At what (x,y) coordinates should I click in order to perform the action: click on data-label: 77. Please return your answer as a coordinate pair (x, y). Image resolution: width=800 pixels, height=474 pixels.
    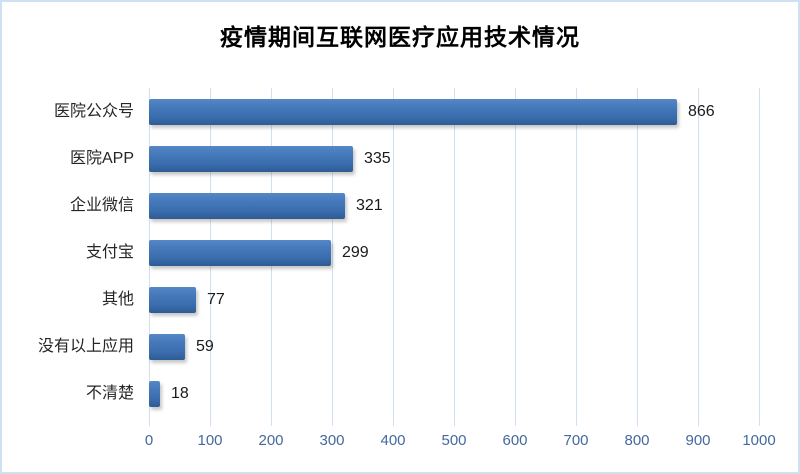
    Looking at the image, I should click on (216, 299).